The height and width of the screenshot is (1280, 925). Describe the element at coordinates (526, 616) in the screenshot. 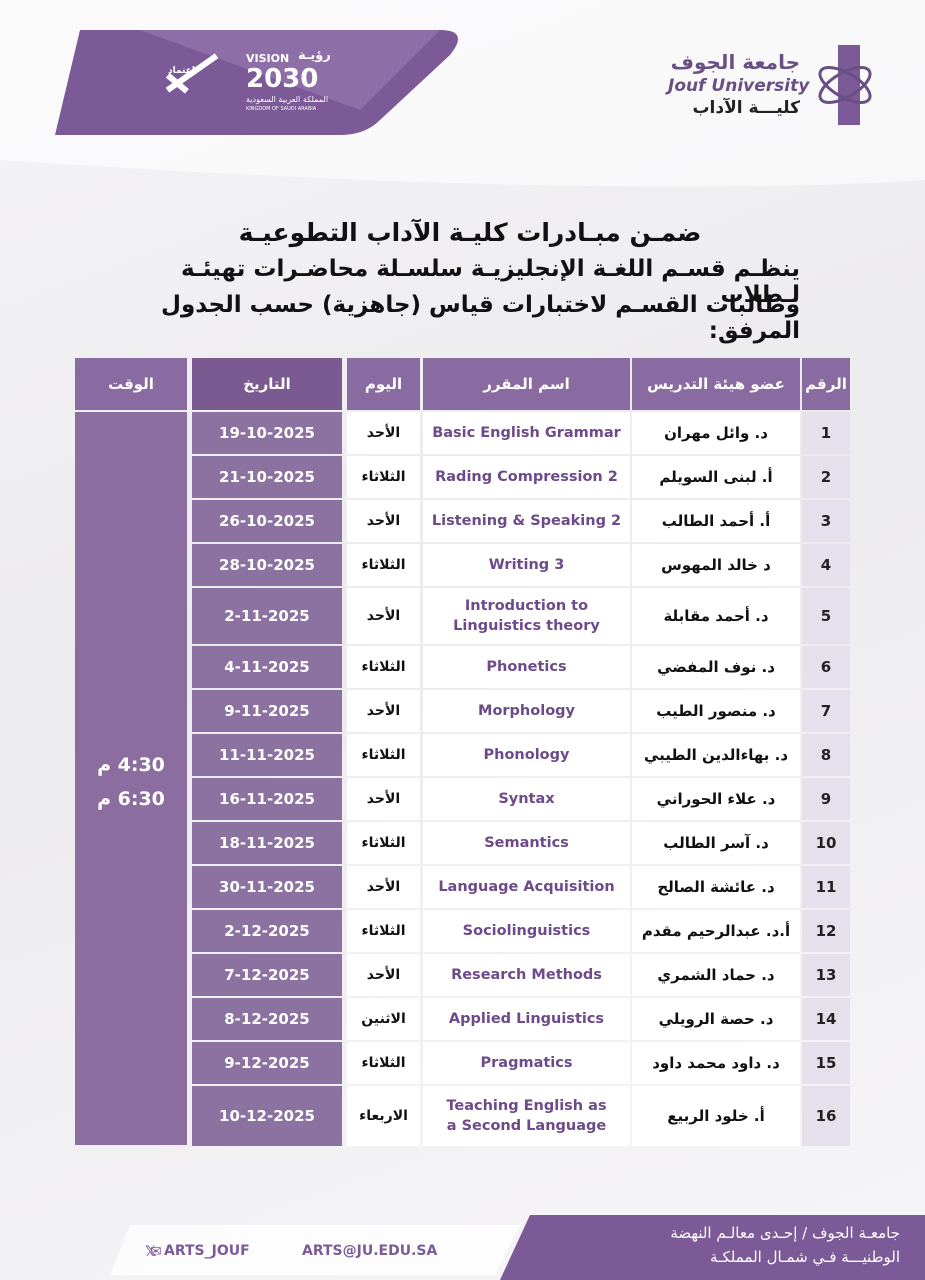

I see `course-name: Introduction to Linguistics theory` at that location.